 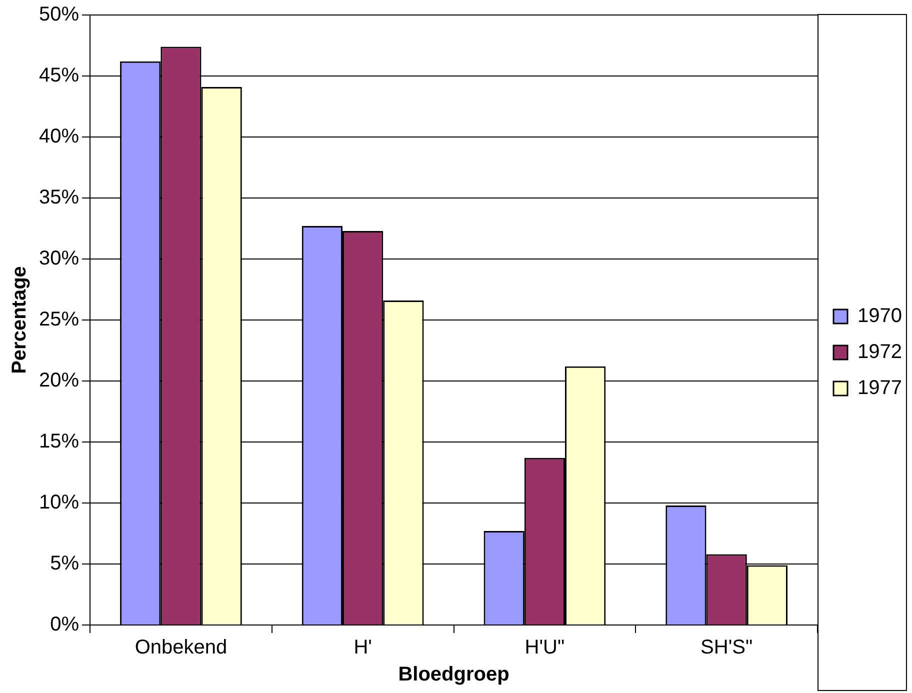 I want to click on y-tick-label: 15%, so click(x=59, y=441).